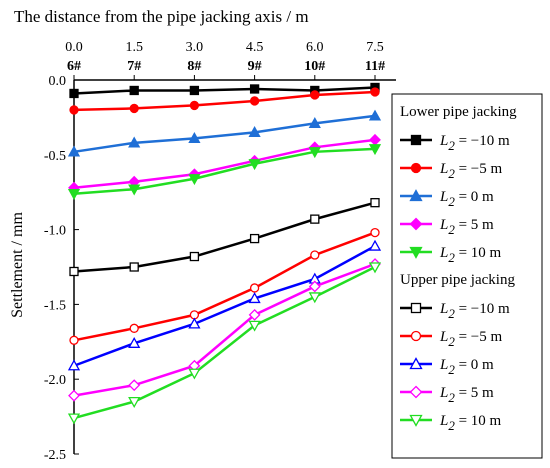 Image resolution: width=550 pixels, height=468 pixels. I want to click on y-tick-label: -0.5, so click(55, 156).